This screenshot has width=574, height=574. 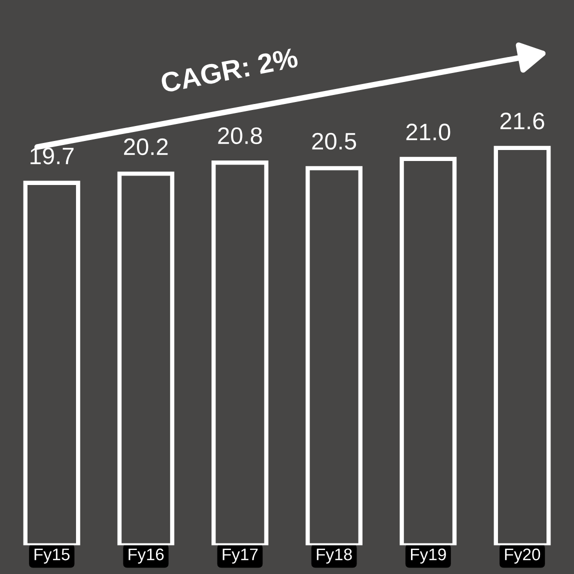 I want to click on x-tick-label: Fy17, so click(x=240, y=556).